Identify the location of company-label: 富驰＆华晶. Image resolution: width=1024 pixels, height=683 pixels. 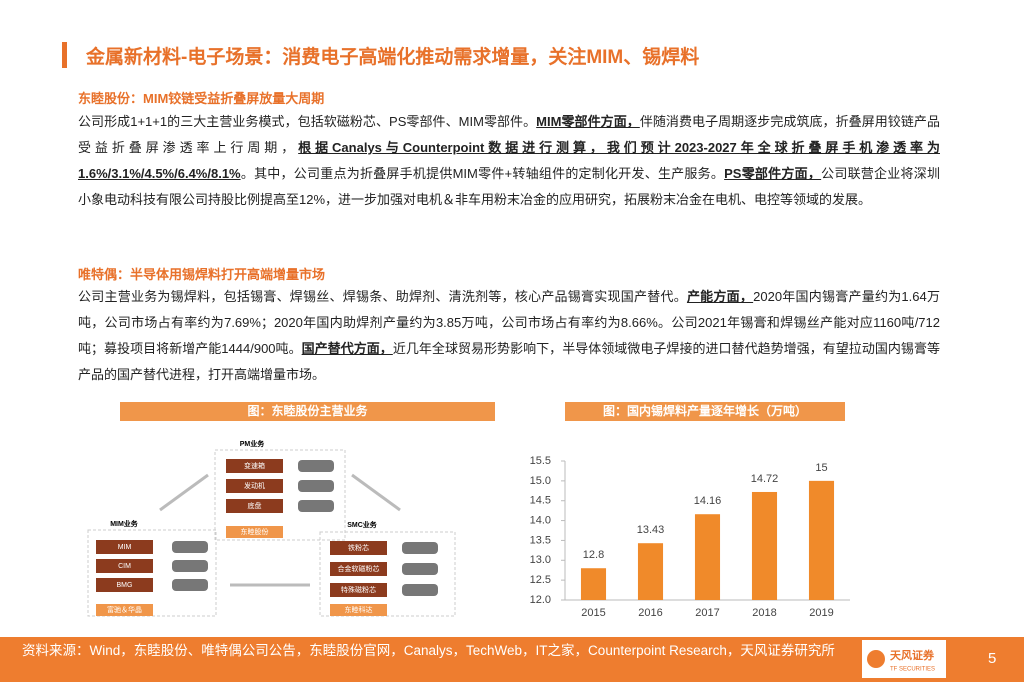
(124, 609).